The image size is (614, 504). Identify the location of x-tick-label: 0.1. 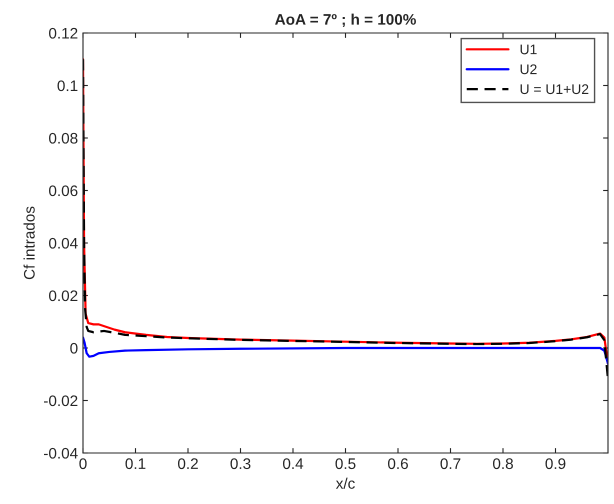
(135, 464).